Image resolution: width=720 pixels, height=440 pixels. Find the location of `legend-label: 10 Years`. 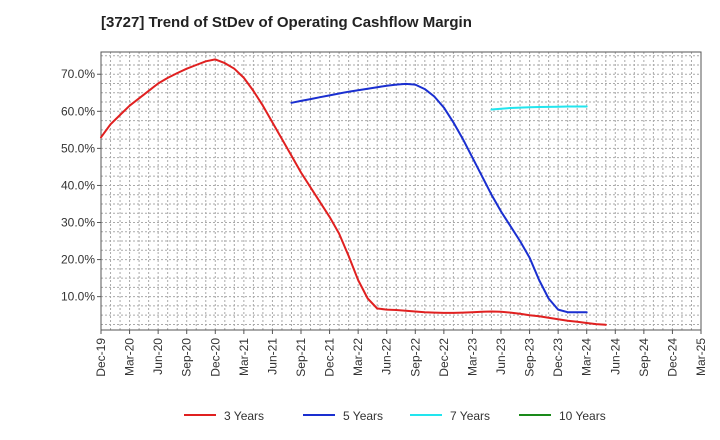

legend-label: 10 Years is located at coordinates (582, 416).